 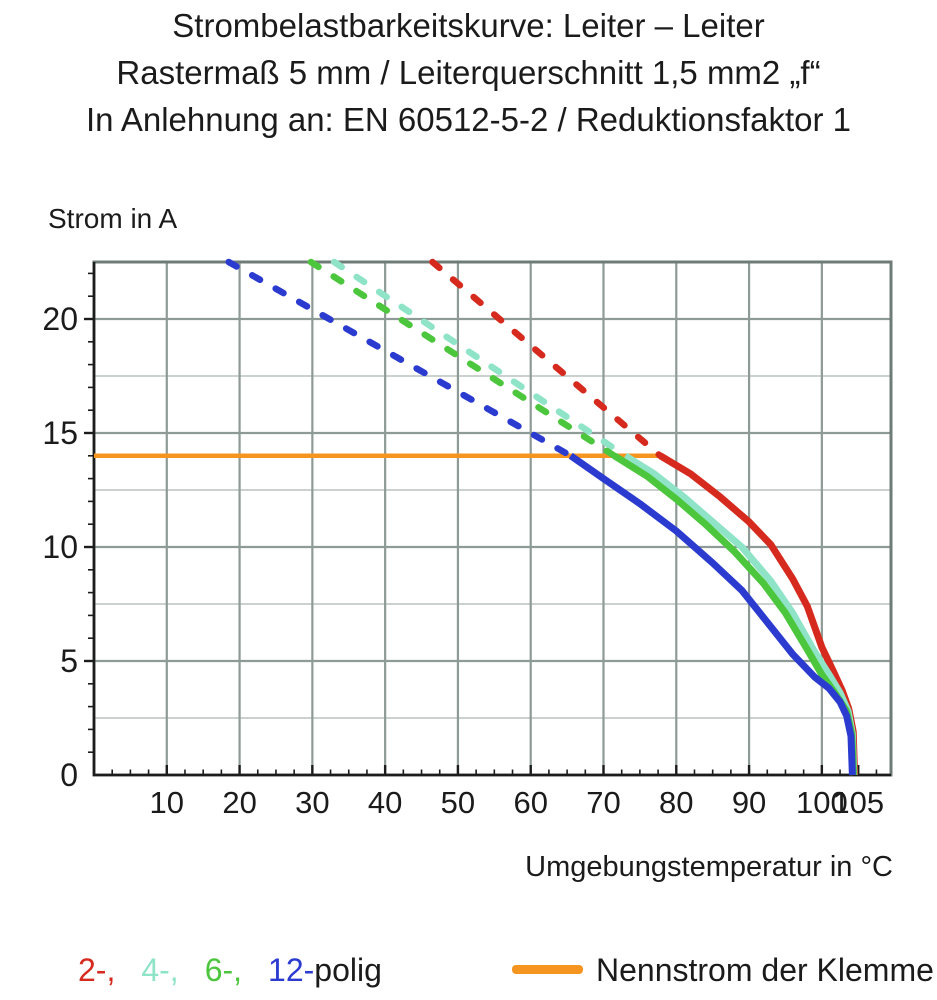 I want to click on x-tick-label: 100, so click(x=822, y=802).